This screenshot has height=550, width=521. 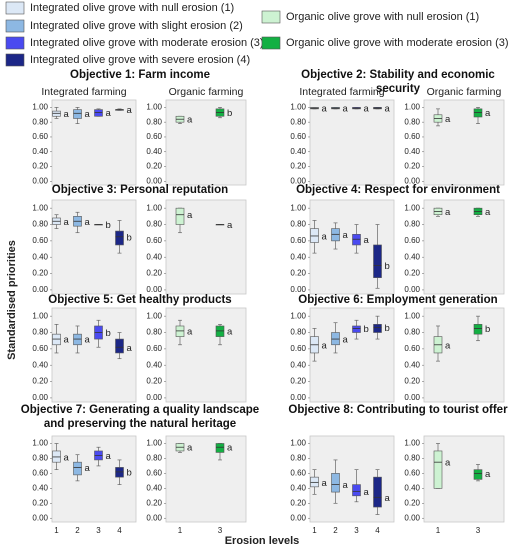 I want to click on x-tick-label: 2, so click(x=335, y=530).